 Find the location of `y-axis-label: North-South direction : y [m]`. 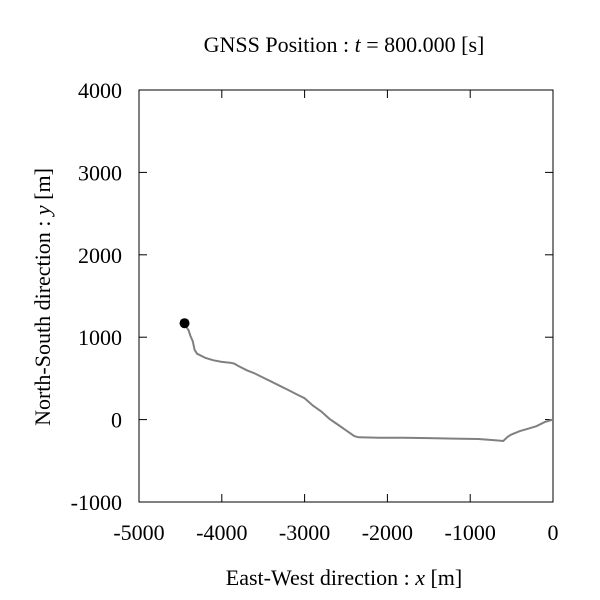

y-axis-label: North-South direction : y [m] is located at coordinates (42, 297).